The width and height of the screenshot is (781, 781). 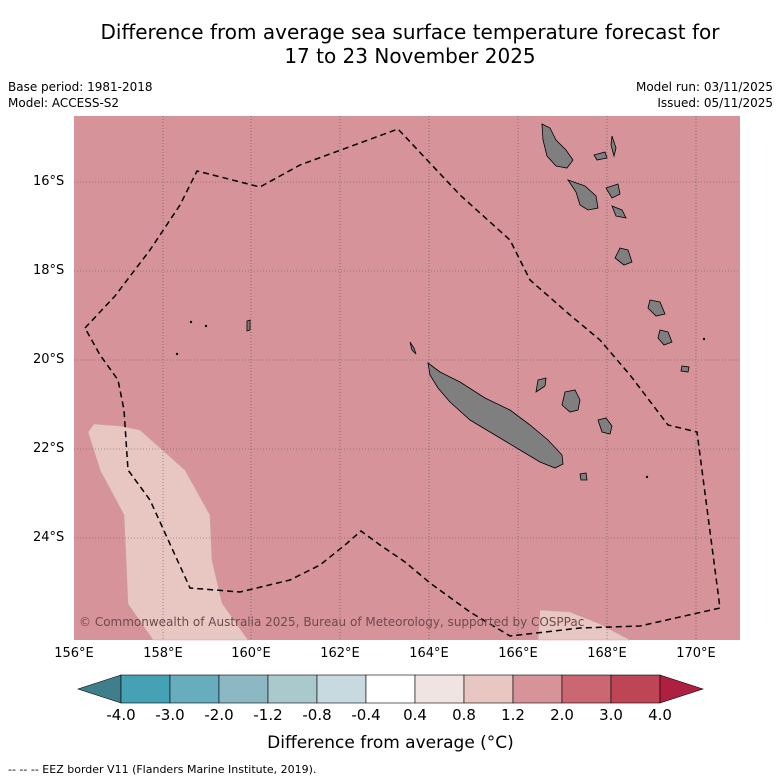 I want to click on colorbar-label: -2.0, so click(x=219, y=715).